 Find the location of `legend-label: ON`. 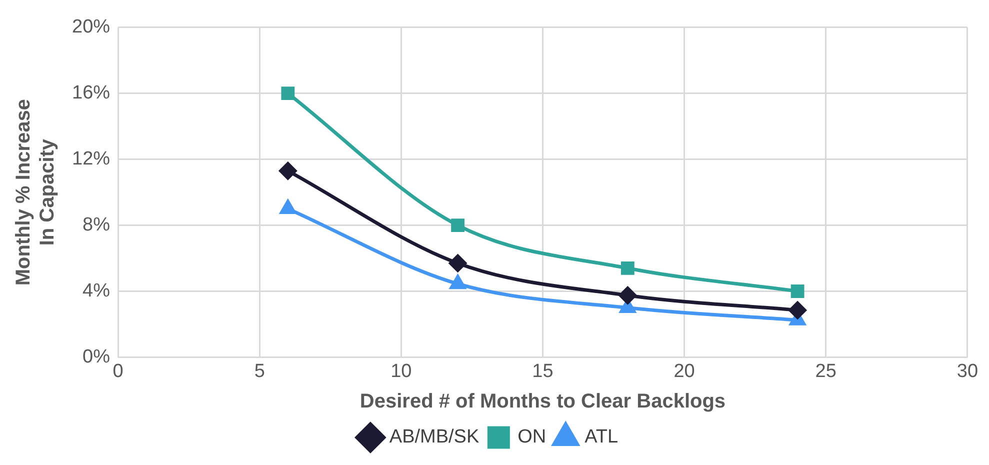

legend-label: ON is located at coordinates (532, 437).